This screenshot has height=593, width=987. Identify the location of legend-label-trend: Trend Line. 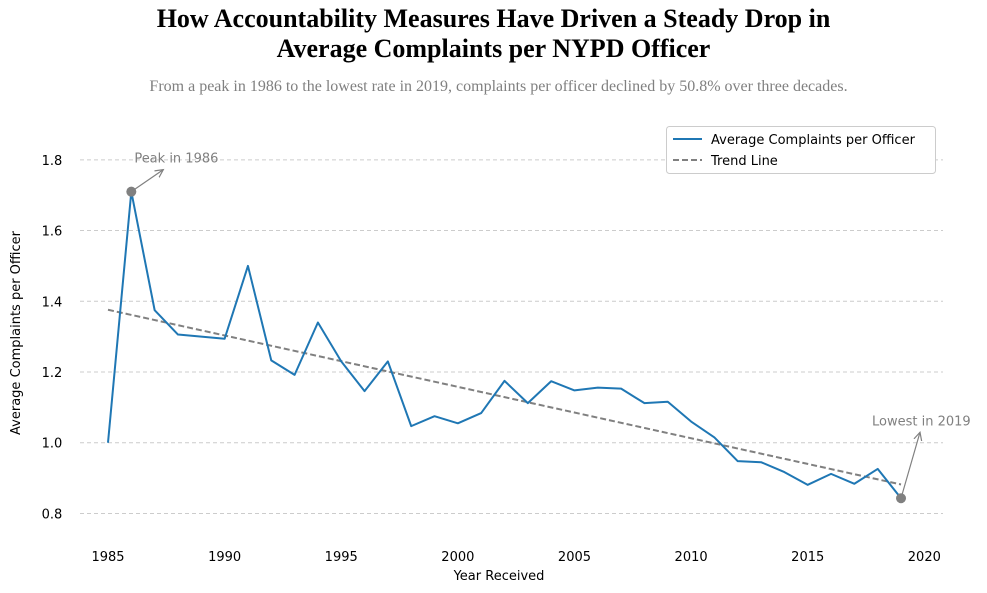
(744, 161).